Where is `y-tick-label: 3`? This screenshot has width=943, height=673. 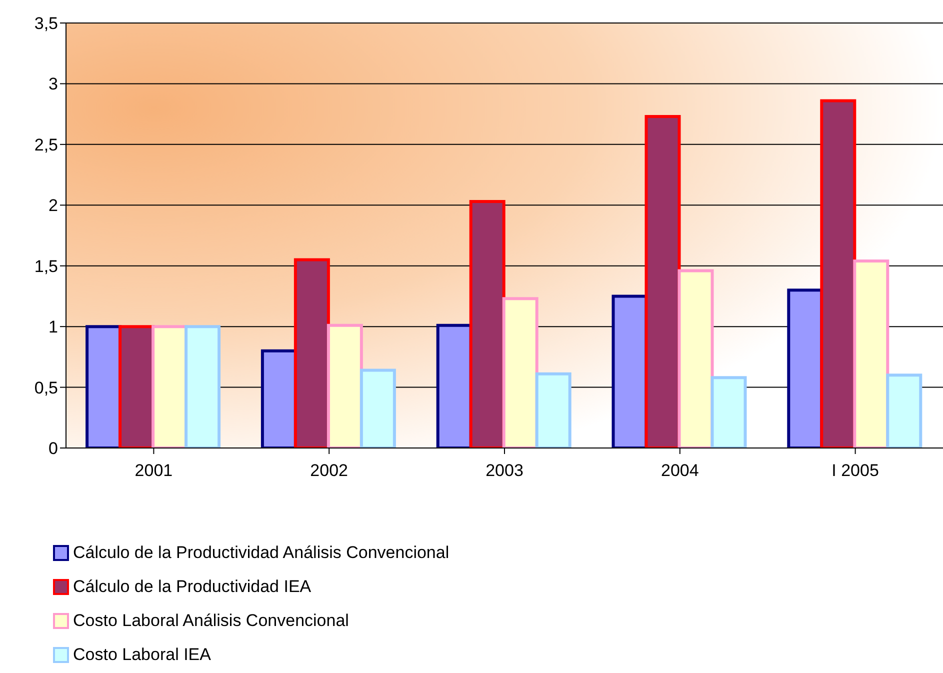
y-tick-label: 3 is located at coordinates (53, 84).